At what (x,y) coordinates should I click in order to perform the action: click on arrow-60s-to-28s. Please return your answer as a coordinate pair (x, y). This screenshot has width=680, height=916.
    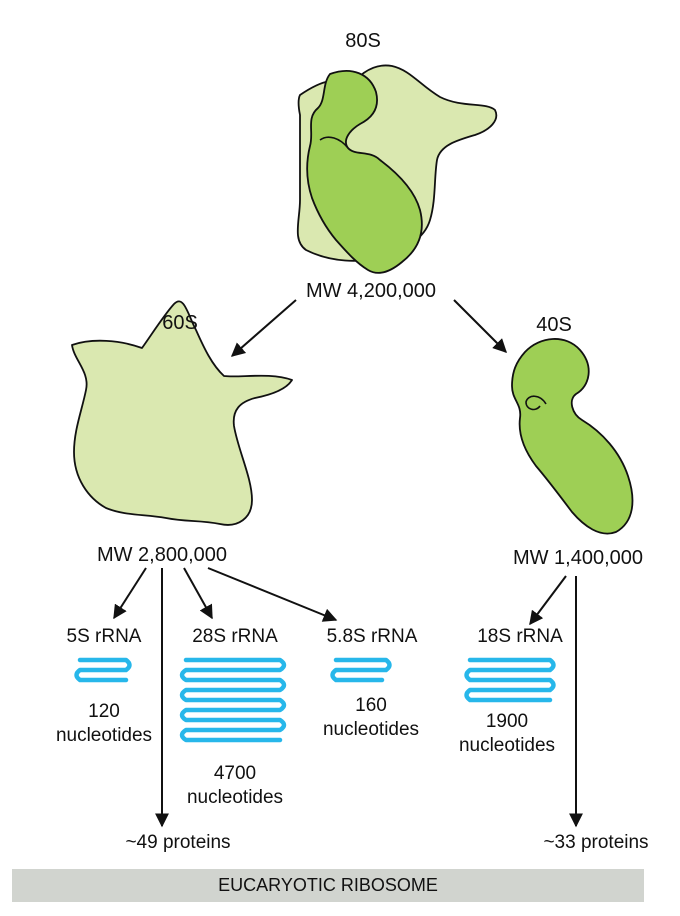
    Looking at the image, I should click on (198, 593).